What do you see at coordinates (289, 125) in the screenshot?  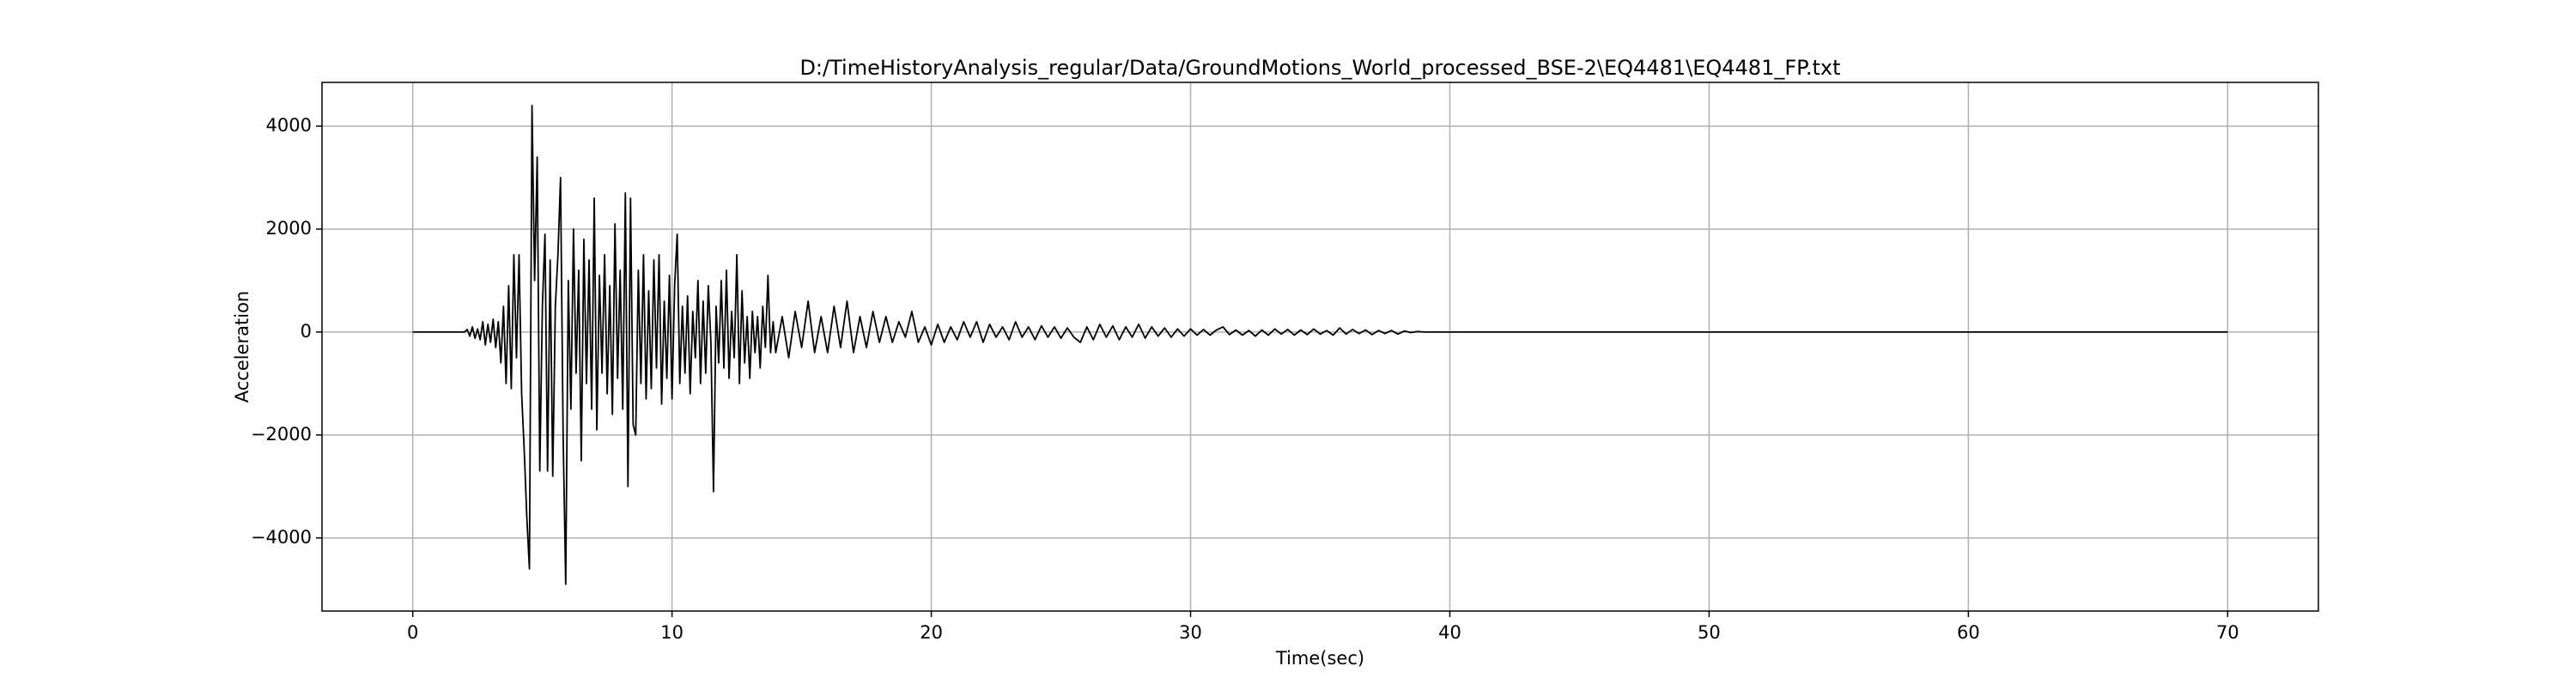 I see `y-tick-label: 4000` at bounding box center [289, 125].